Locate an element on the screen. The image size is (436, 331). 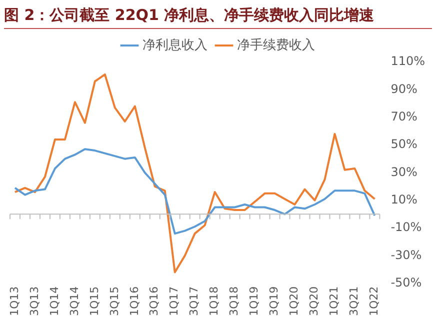
y-tick-label: 50% is located at coordinates (404, 144).